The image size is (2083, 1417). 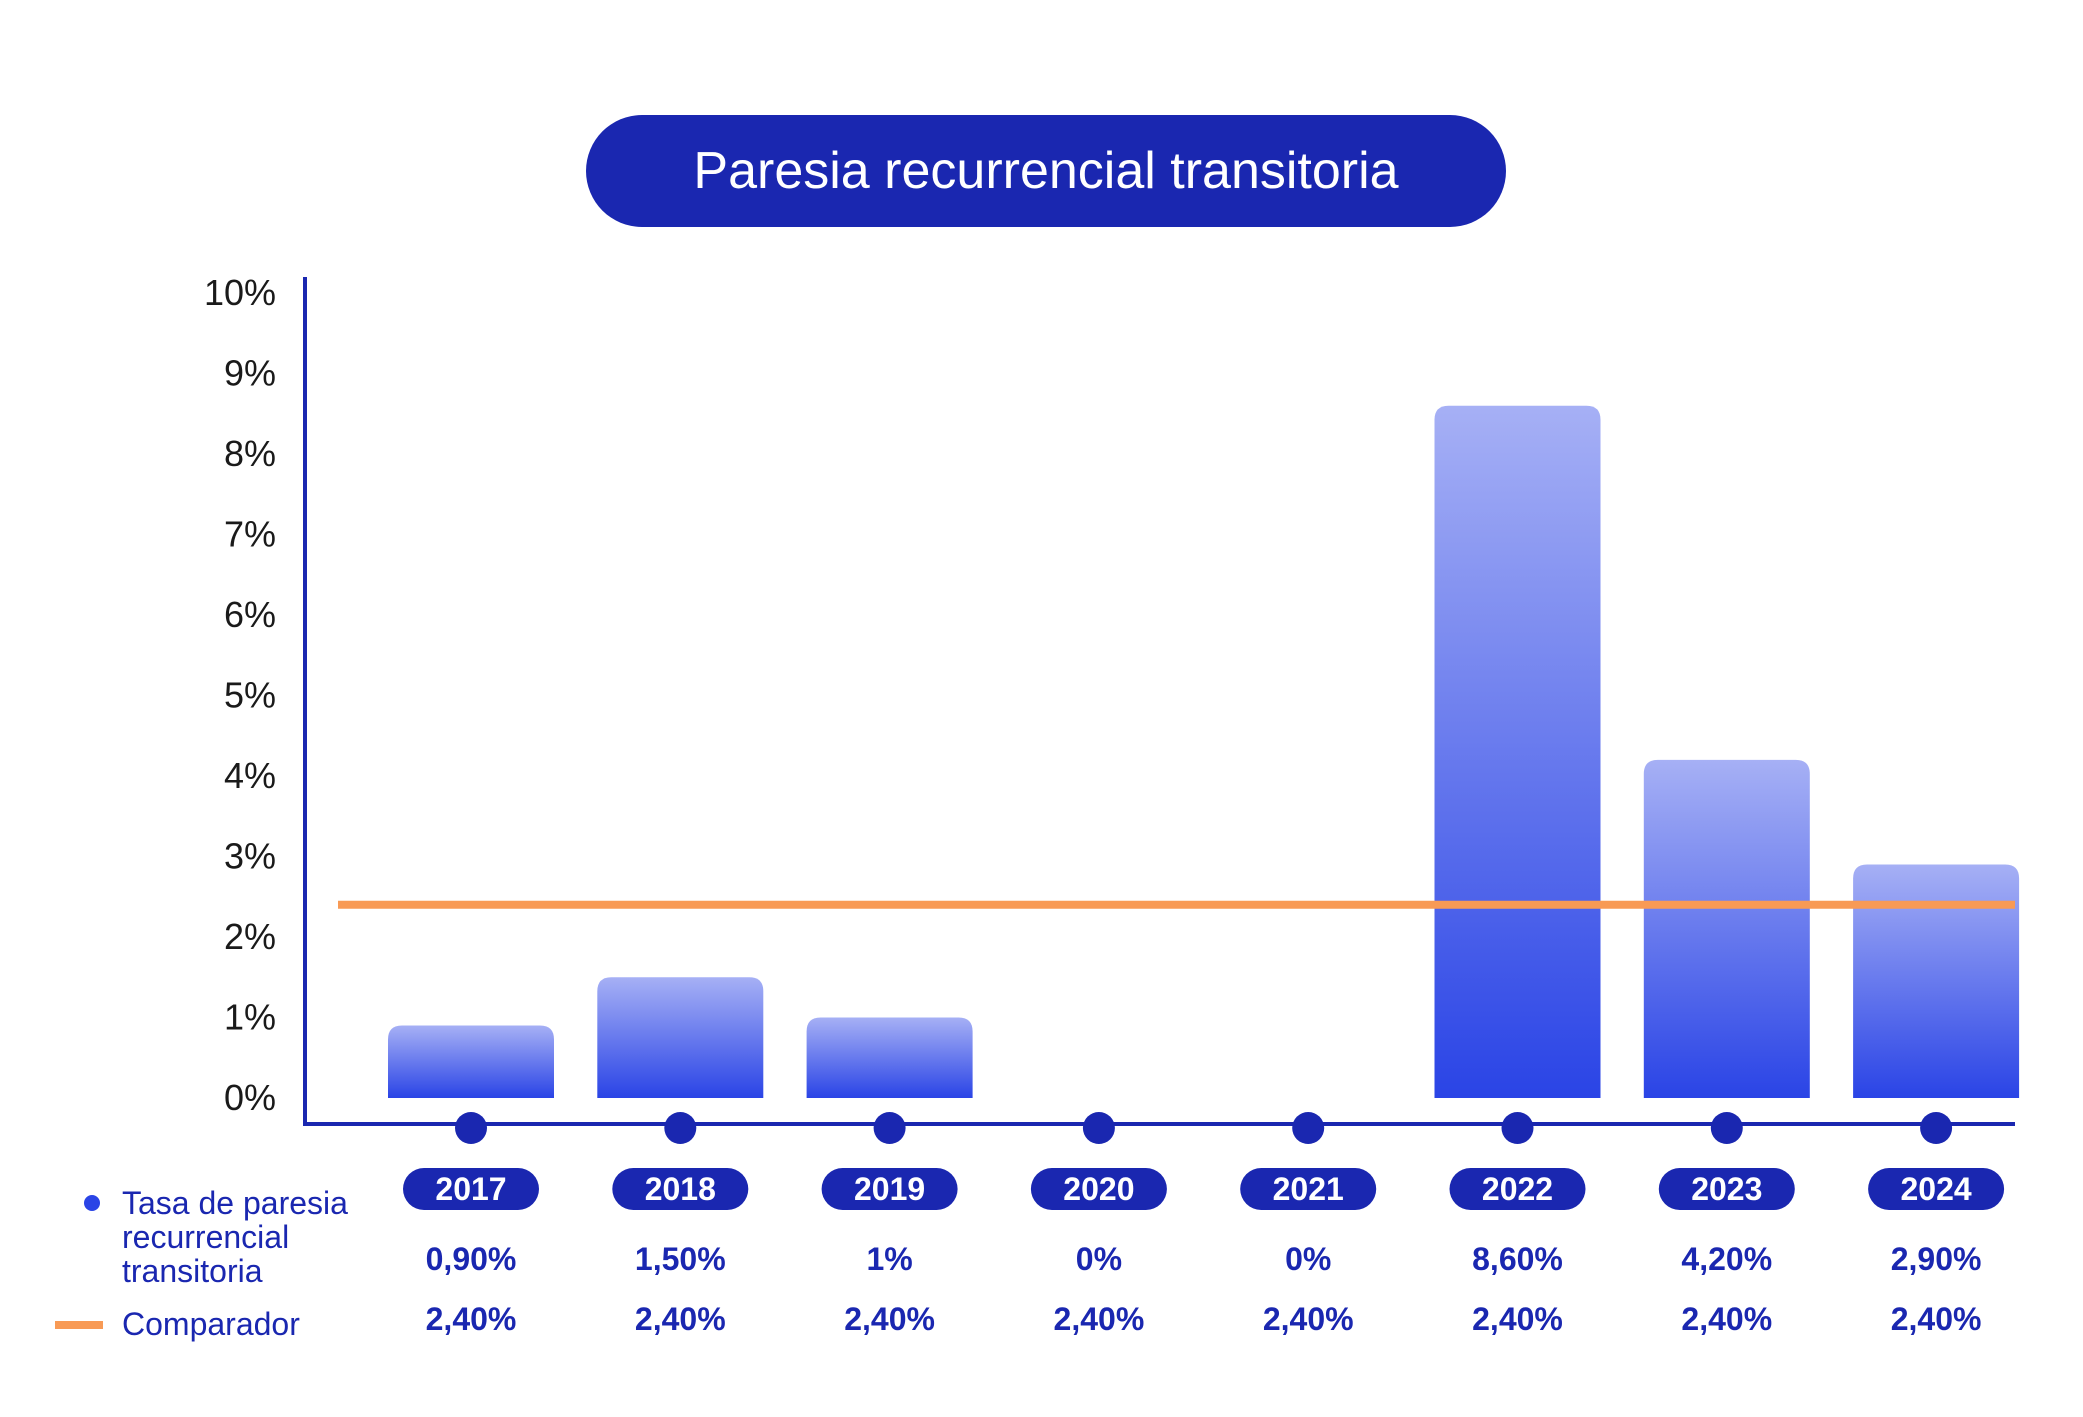 I want to click on y-tick-label: 10%, so click(x=240, y=292).